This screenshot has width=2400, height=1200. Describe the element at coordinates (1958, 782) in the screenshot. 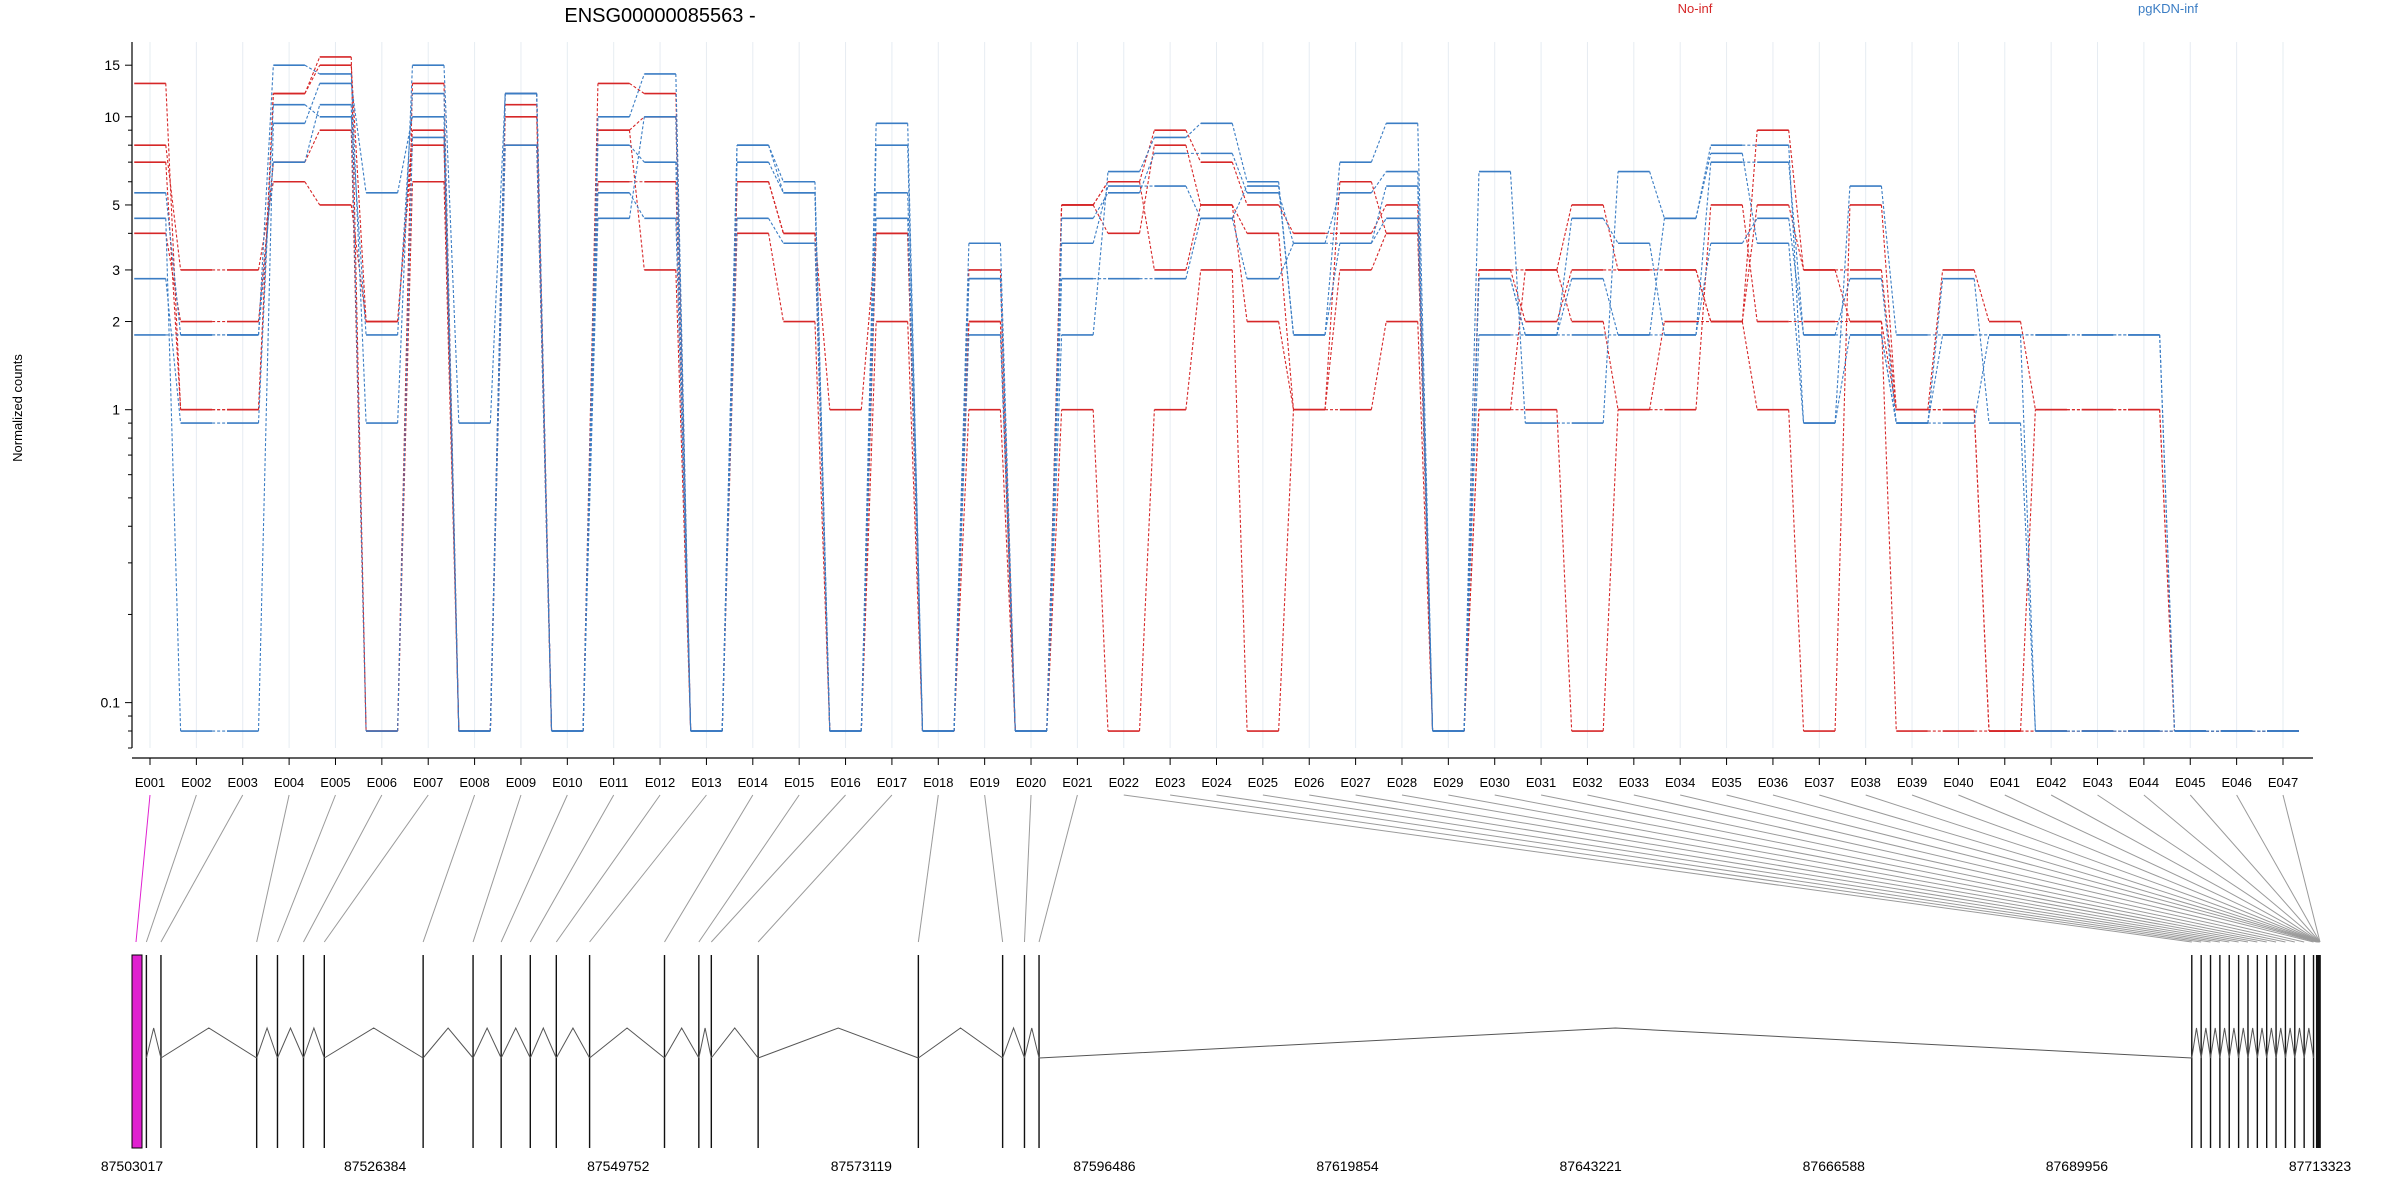

I see `exon-tick-label: E040` at that location.